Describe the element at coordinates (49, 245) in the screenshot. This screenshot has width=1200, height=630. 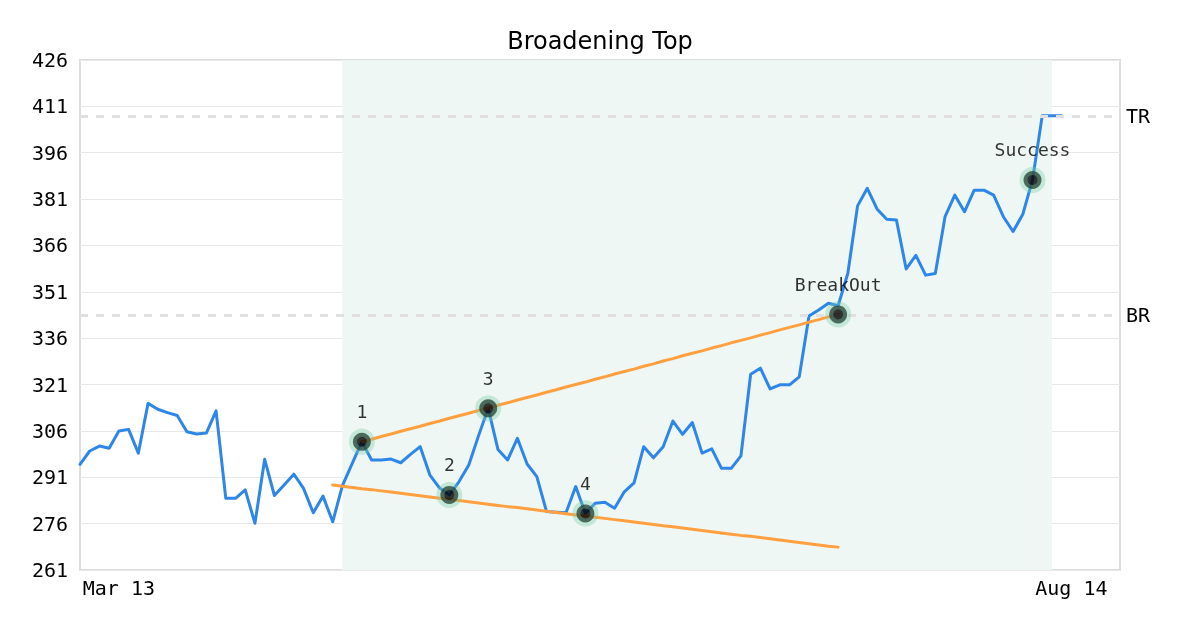
I see `y-tick-label: 366` at that location.